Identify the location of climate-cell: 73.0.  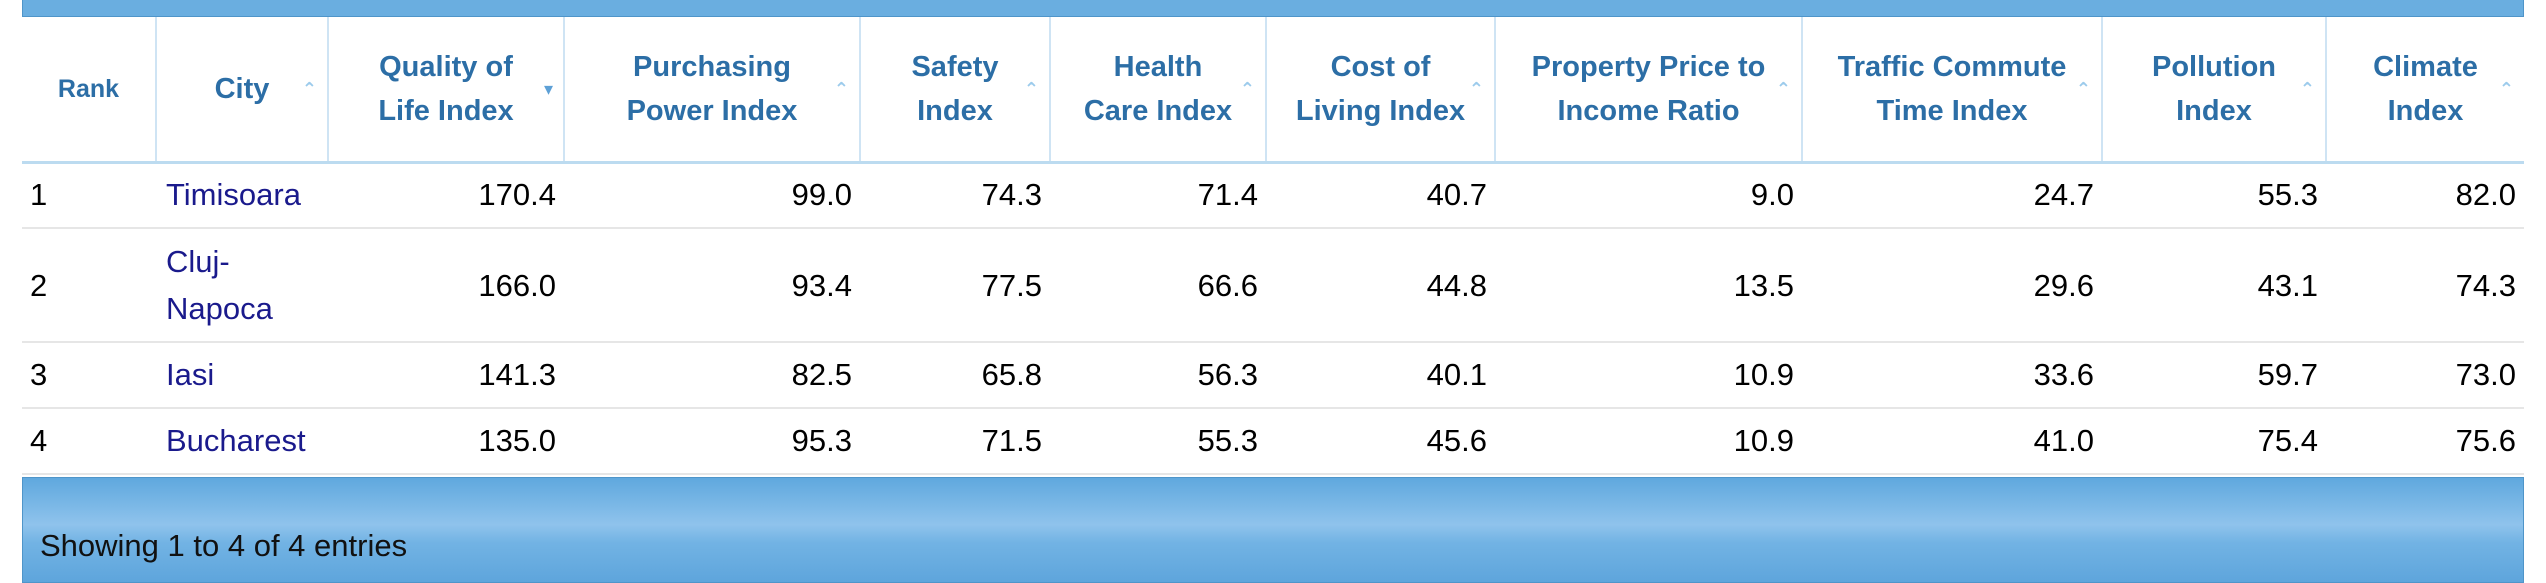
(2425, 375).